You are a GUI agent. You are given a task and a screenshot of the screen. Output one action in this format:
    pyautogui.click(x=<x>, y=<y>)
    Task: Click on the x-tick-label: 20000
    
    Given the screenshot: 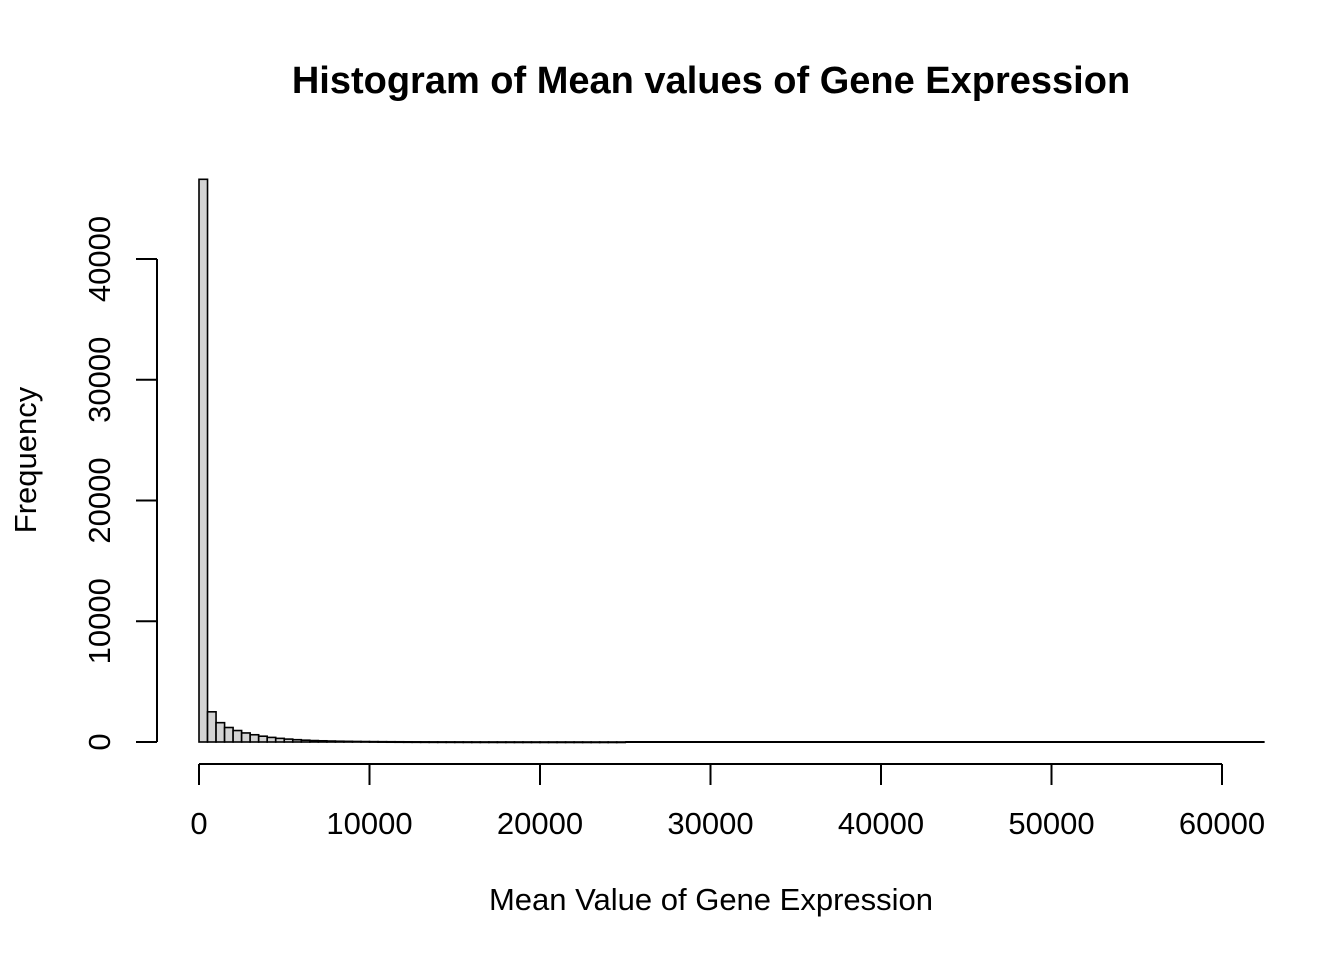 What is the action you would take?
    pyautogui.click(x=540, y=823)
    